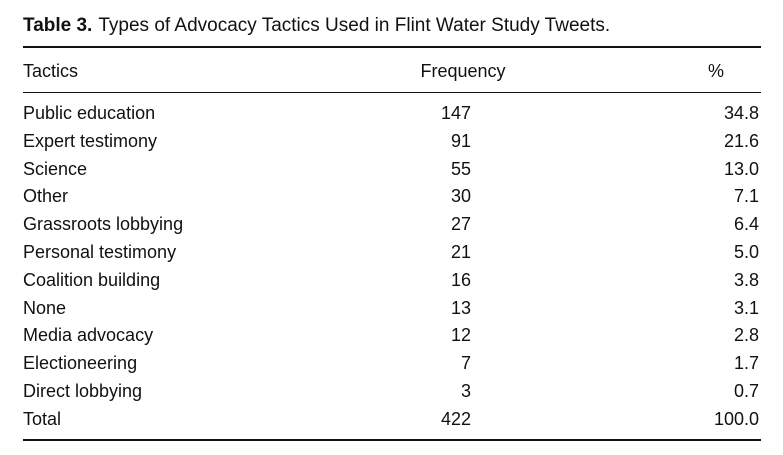 Image resolution: width=783 pixels, height=455 pixels. What do you see at coordinates (460, 307) in the screenshot?
I see `frequency-cell: 13` at bounding box center [460, 307].